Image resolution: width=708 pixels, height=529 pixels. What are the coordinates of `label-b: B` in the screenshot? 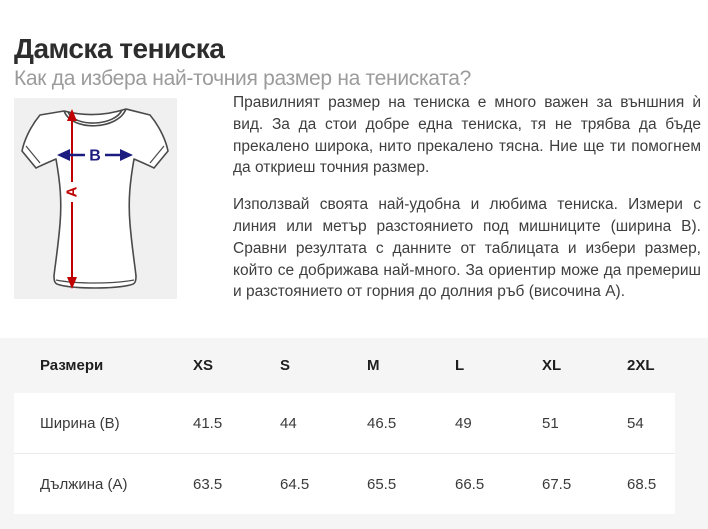 It's located at (95, 156).